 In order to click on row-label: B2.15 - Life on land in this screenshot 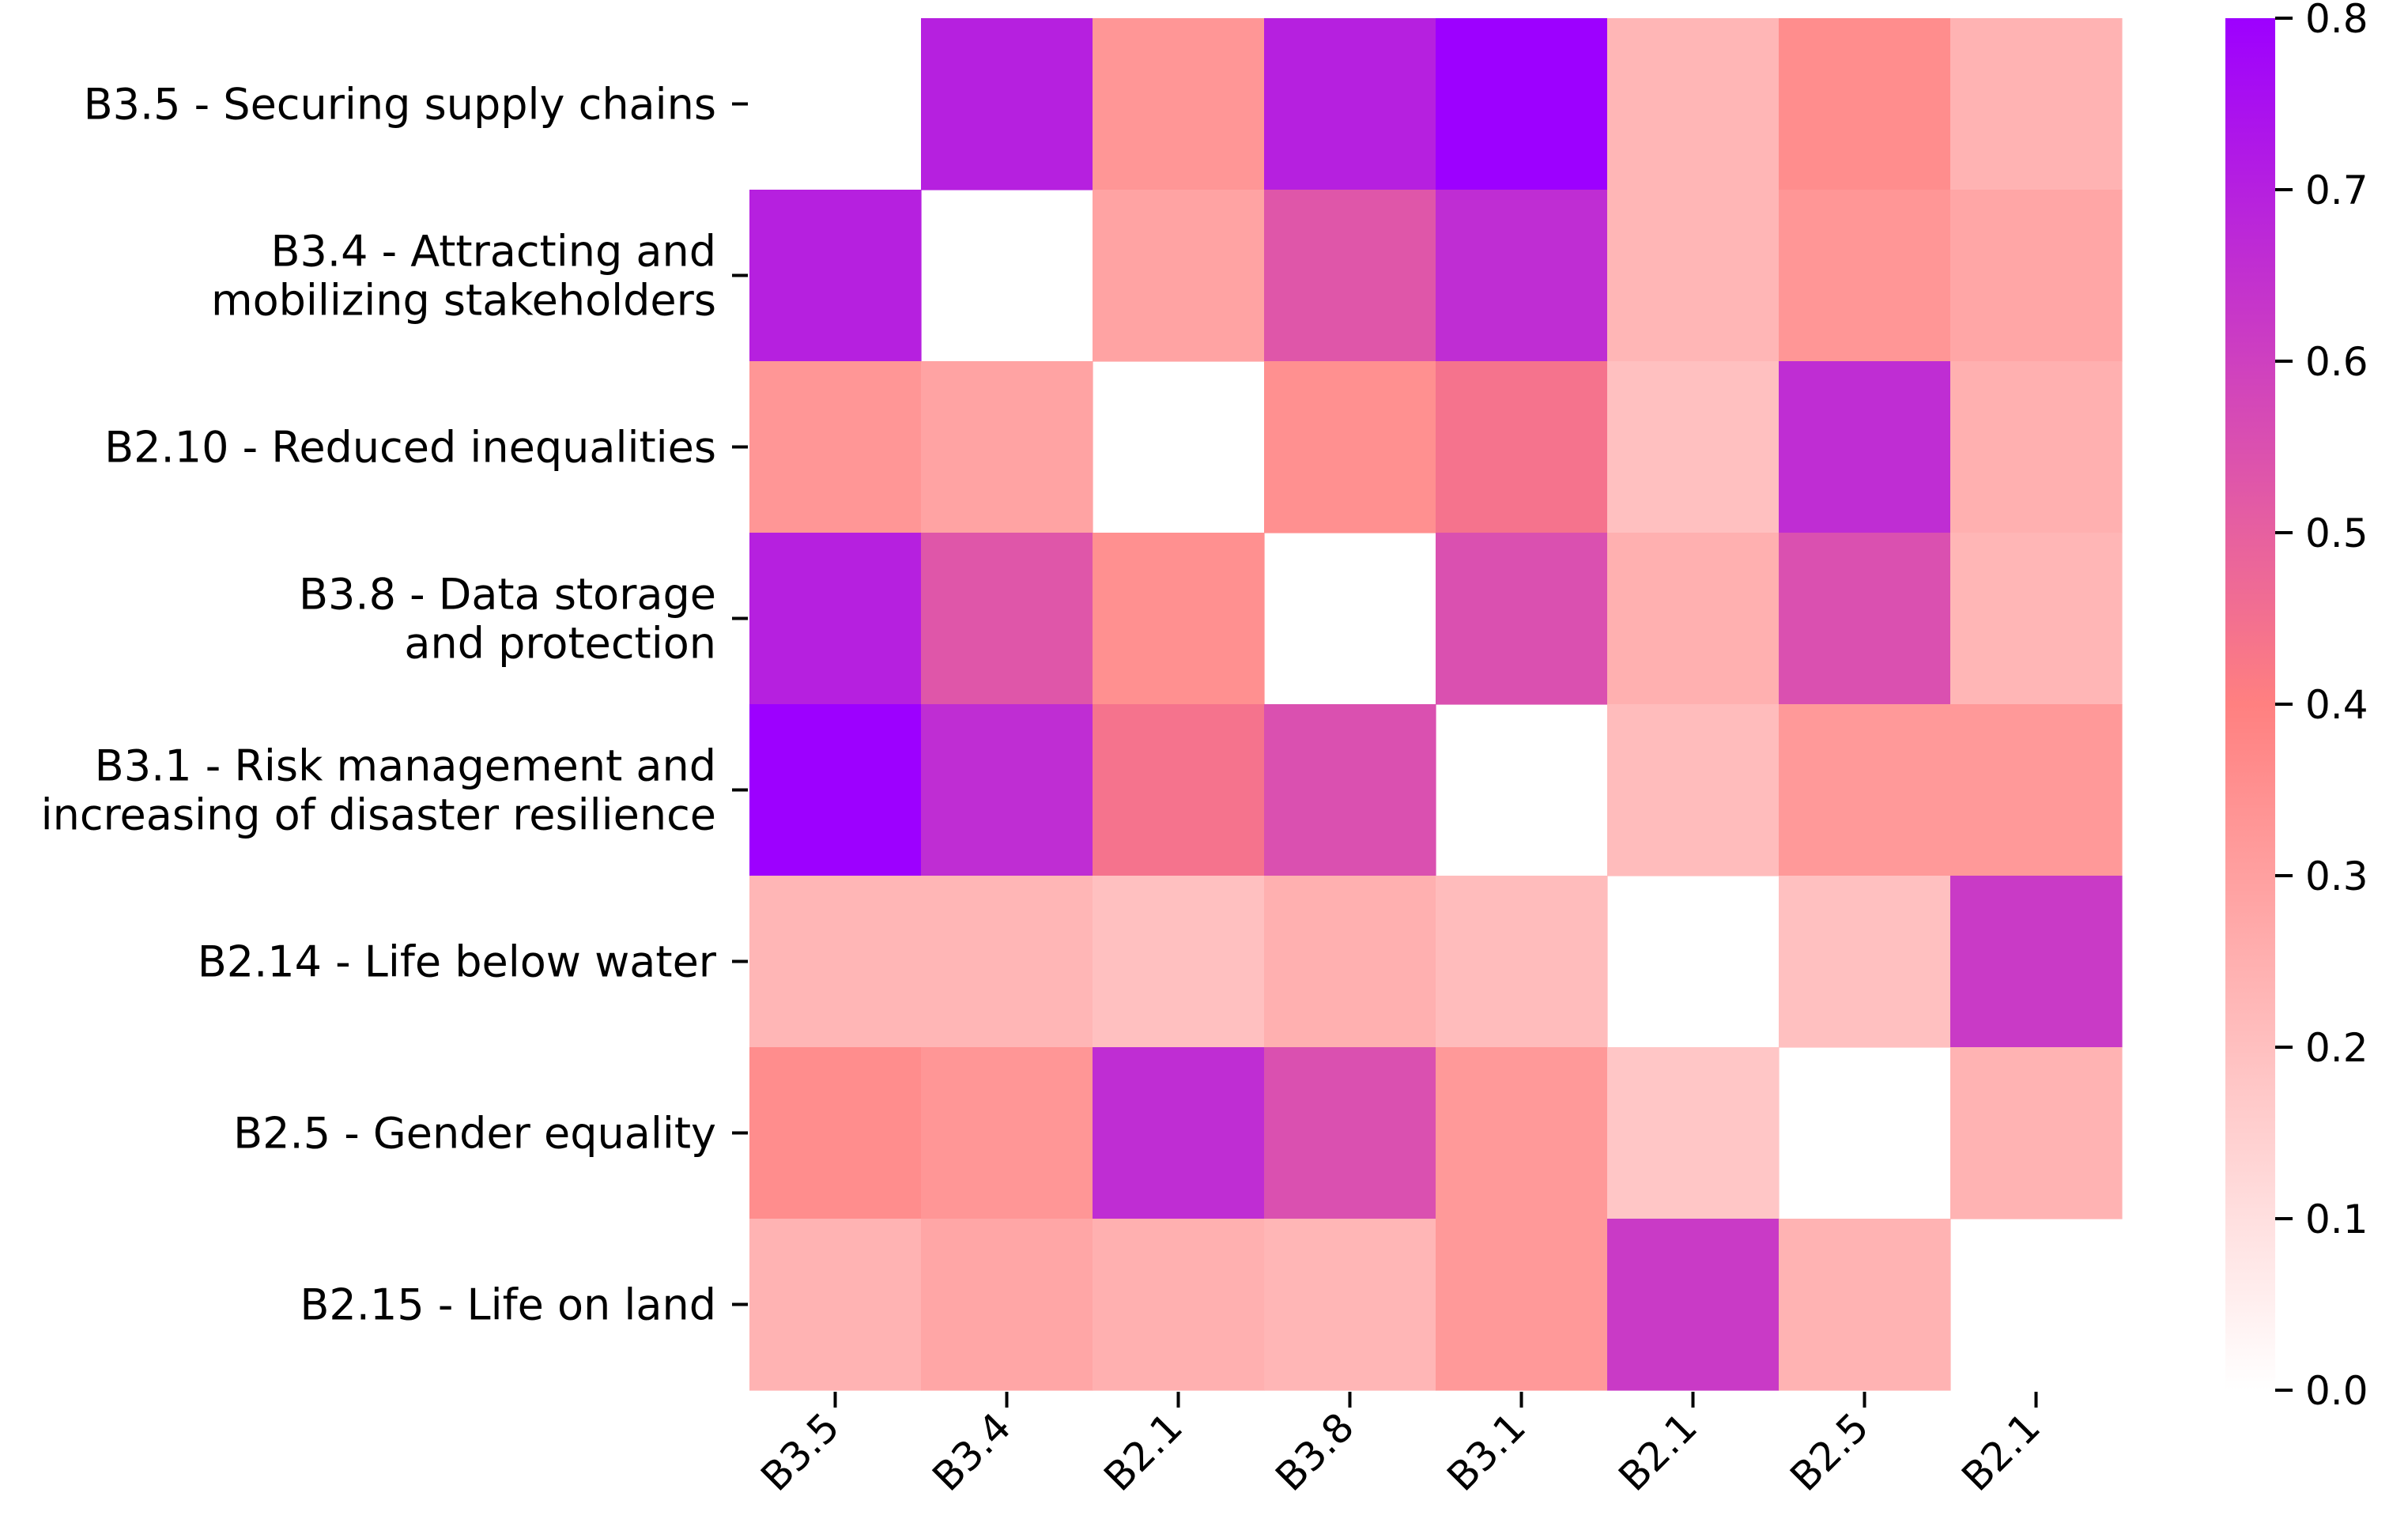, I will do `click(508, 1305)`.